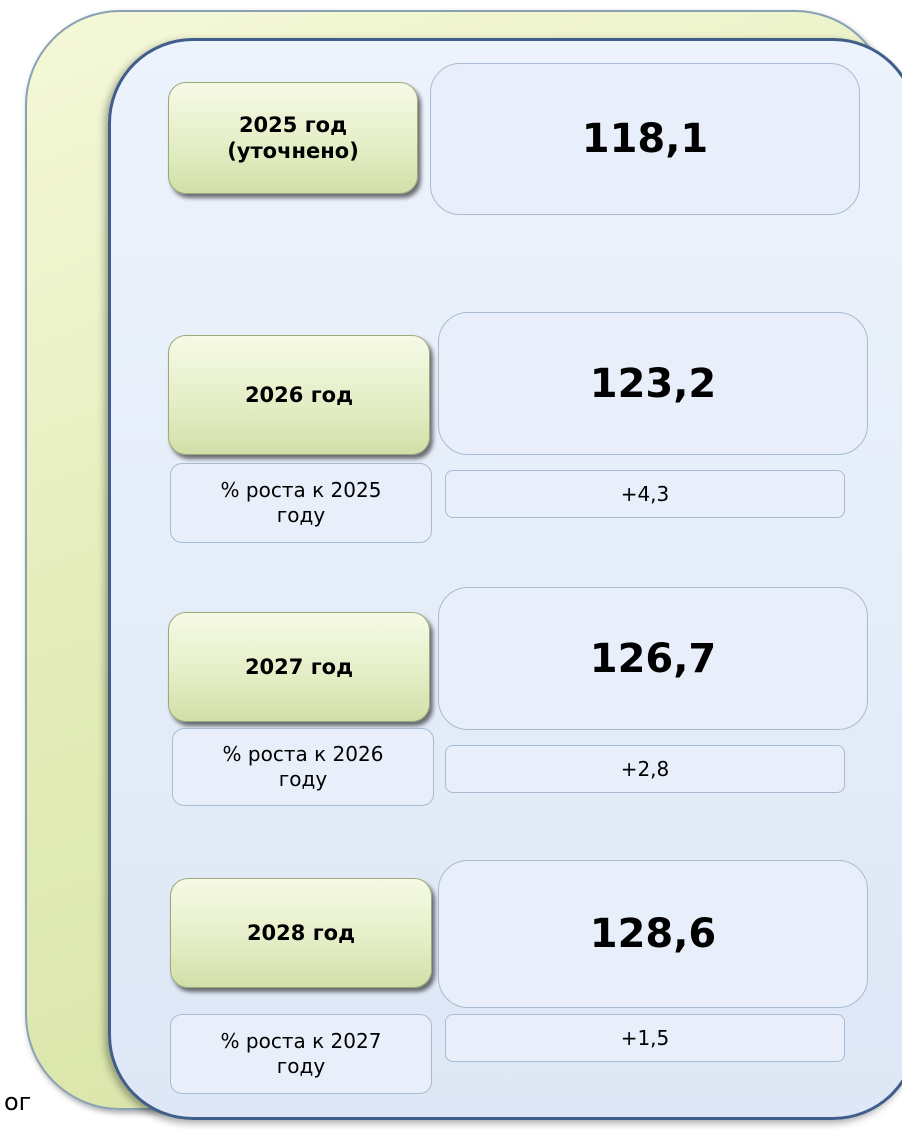 The image size is (902, 1129). What do you see at coordinates (293, 138) in the screenshot?
I see `year-label: 2025 год (уточнено)` at bounding box center [293, 138].